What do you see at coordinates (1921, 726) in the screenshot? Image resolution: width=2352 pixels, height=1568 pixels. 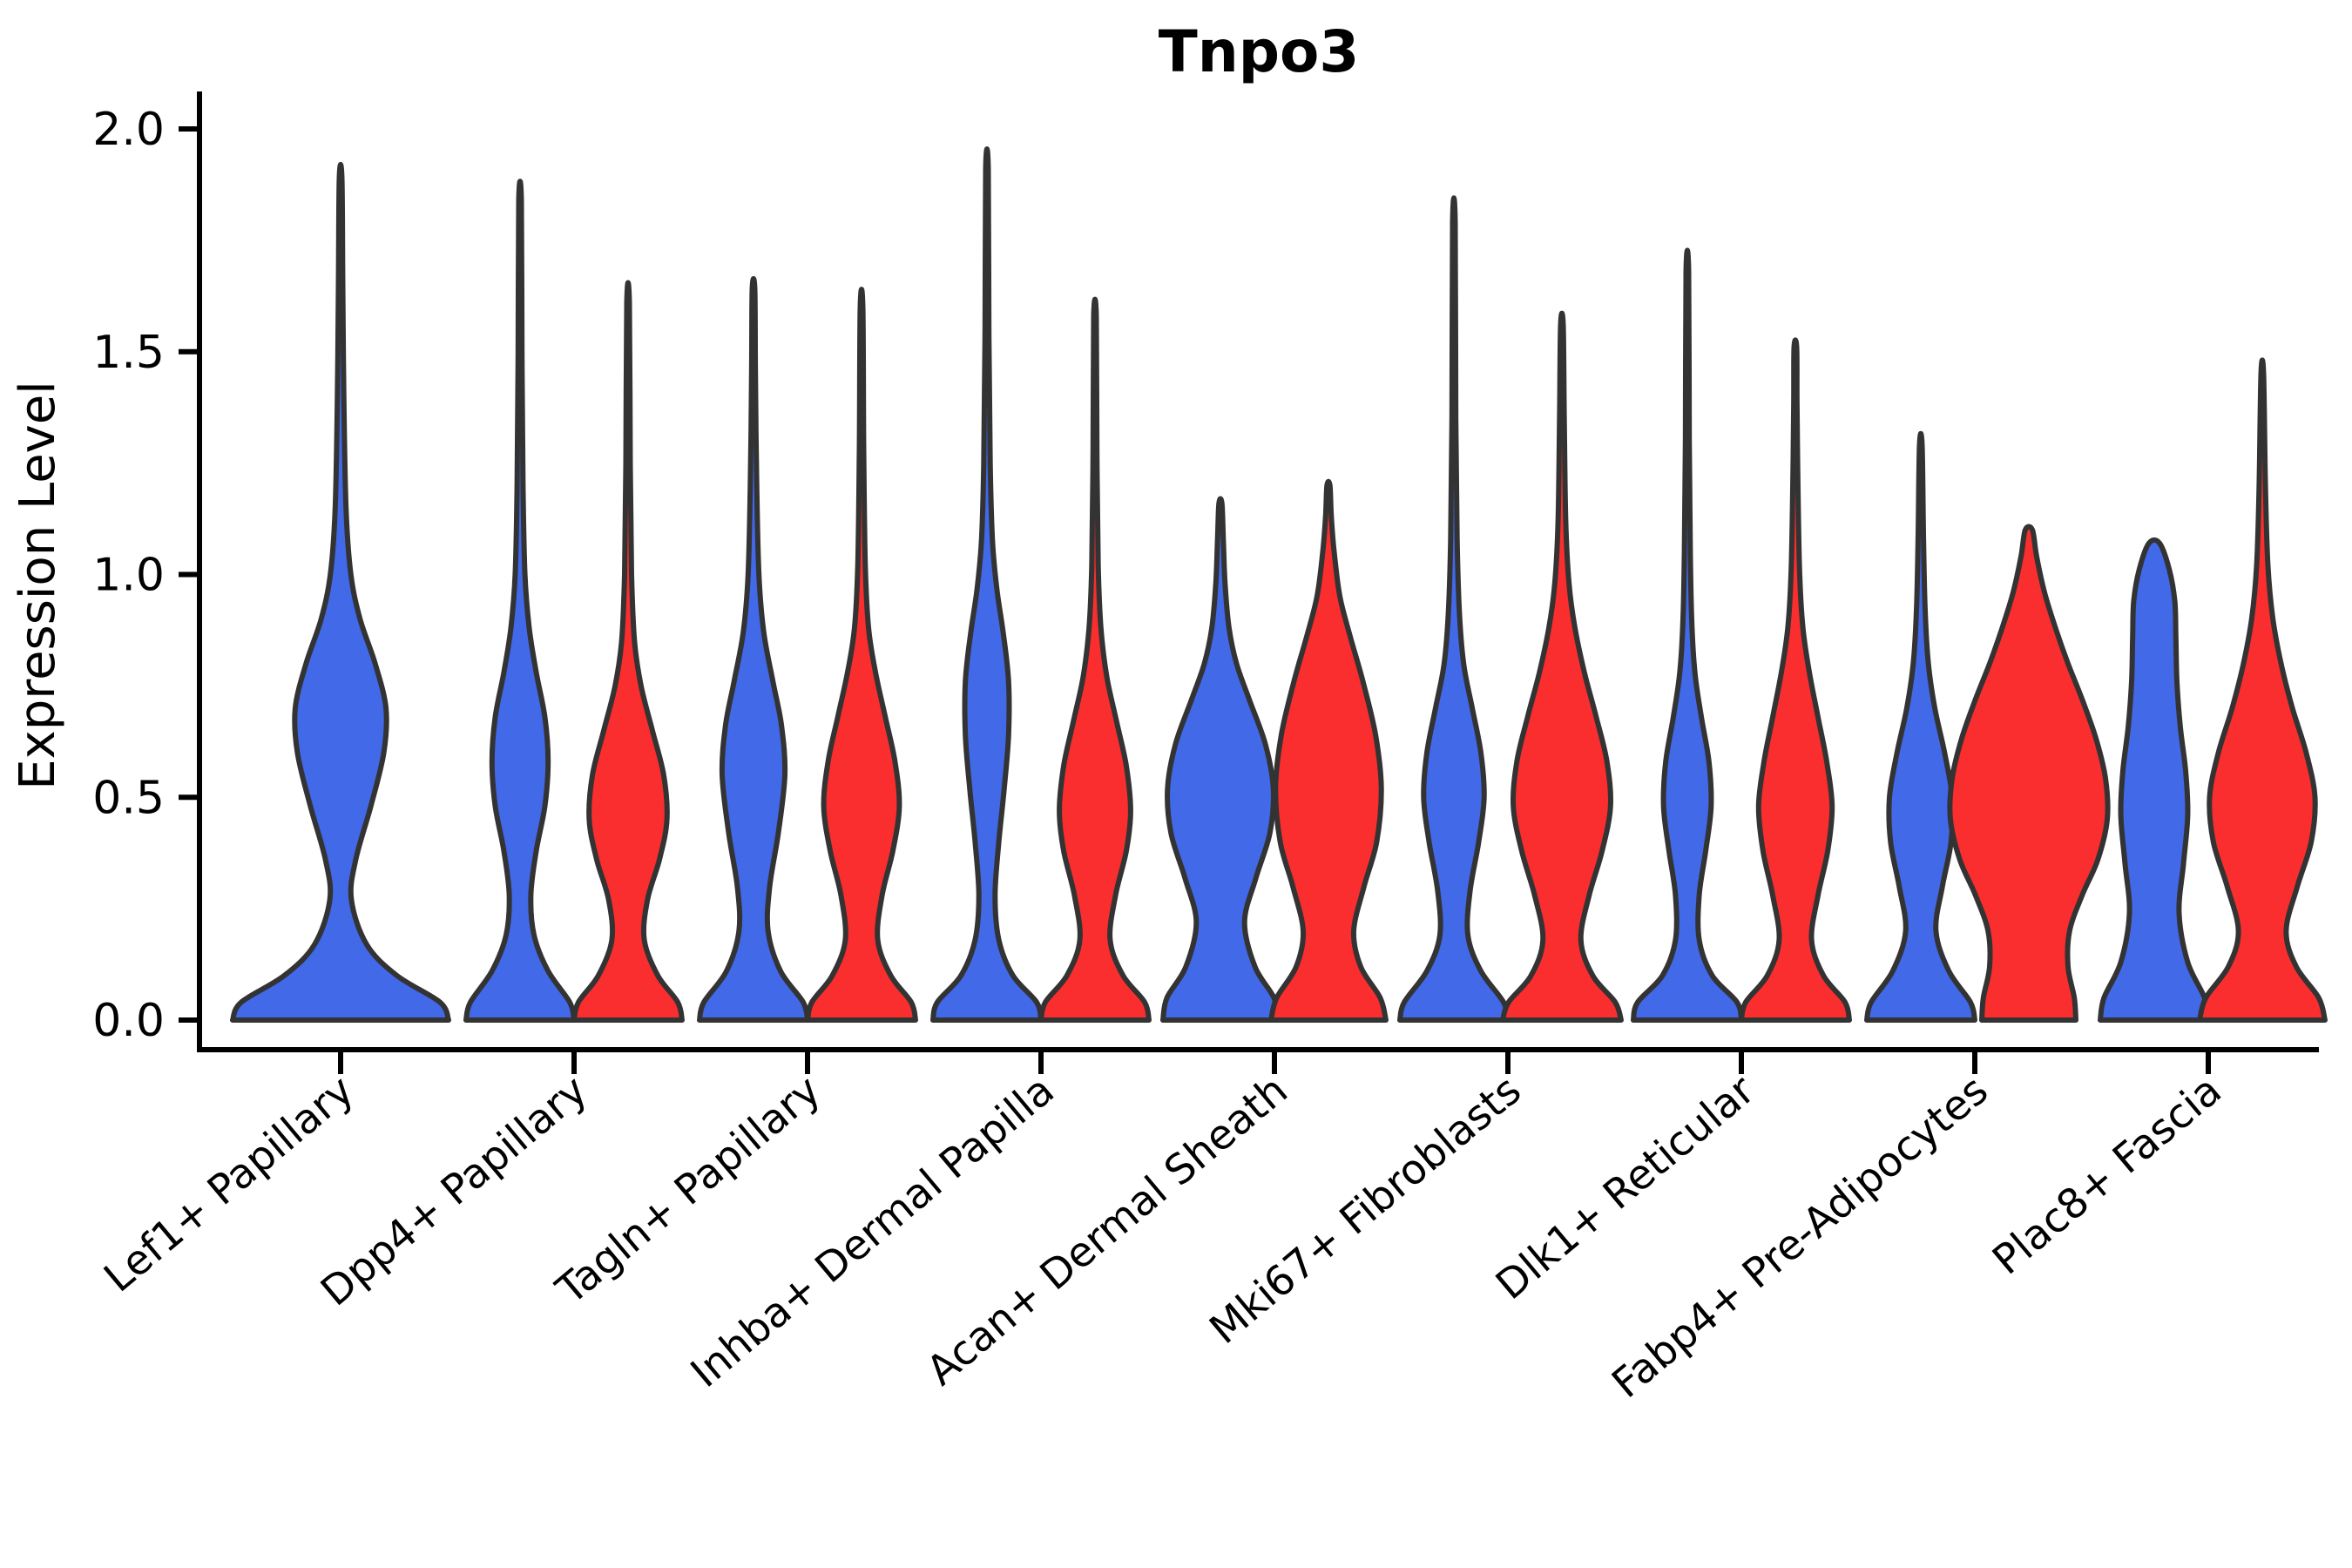 I see `violin-blue-fabp4-pre-adipocytes` at bounding box center [1921, 726].